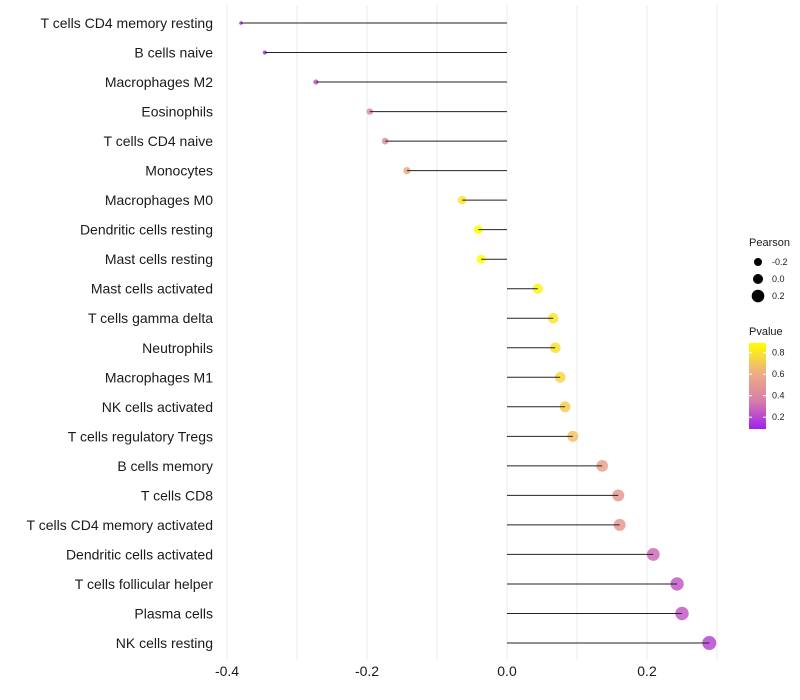 The height and width of the screenshot is (700, 800). I want to click on size-legend-title: Pearson, so click(769, 243).